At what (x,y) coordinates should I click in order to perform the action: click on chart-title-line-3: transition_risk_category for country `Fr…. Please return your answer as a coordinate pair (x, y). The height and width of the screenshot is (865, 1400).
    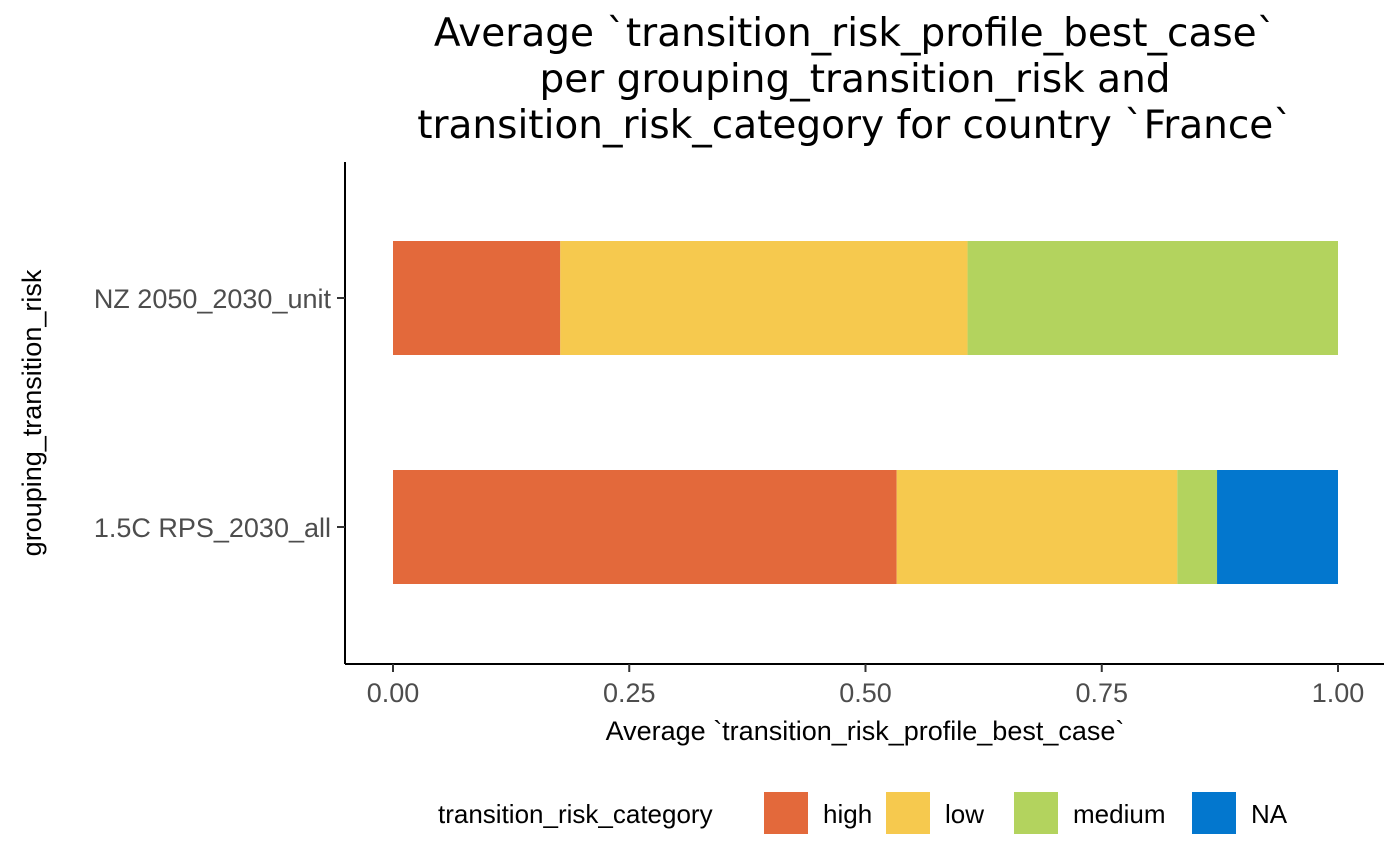
    Looking at the image, I should click on (855, 125).